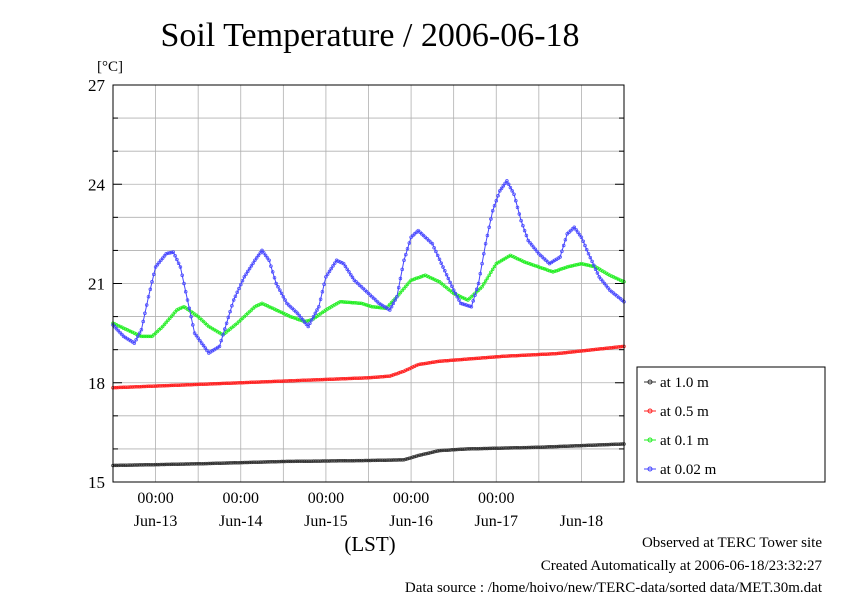 This screenshot has height=597, width=842. I want to click on x-day-label-4: Jun-17, so click(496, 521).